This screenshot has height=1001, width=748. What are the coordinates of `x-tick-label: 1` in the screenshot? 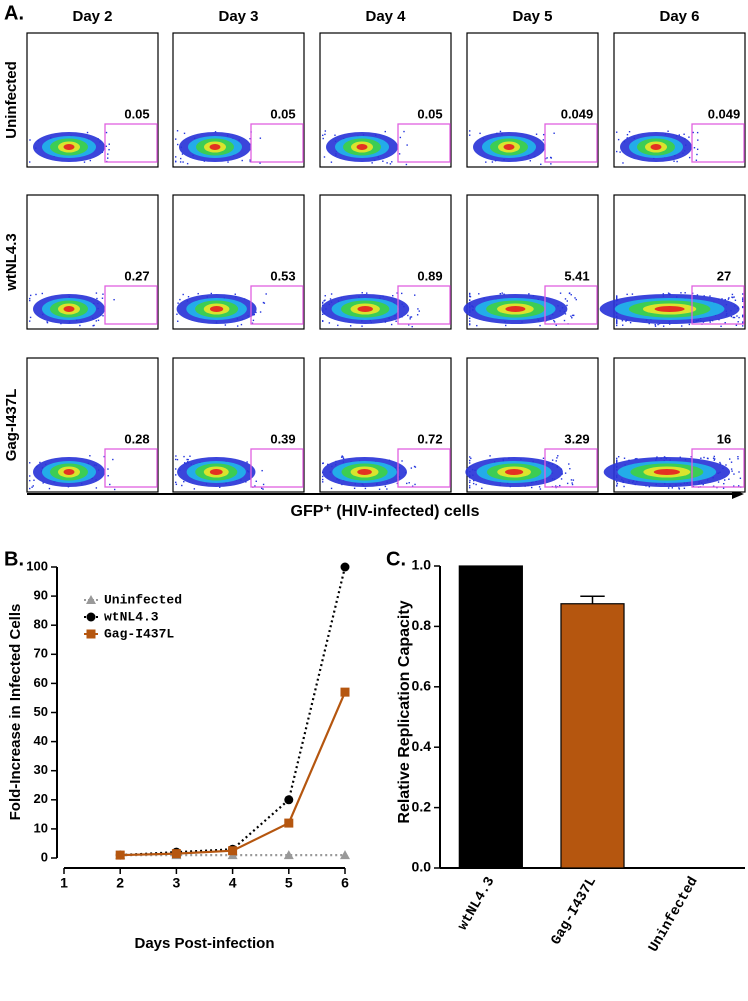 It's located at (64, 883).